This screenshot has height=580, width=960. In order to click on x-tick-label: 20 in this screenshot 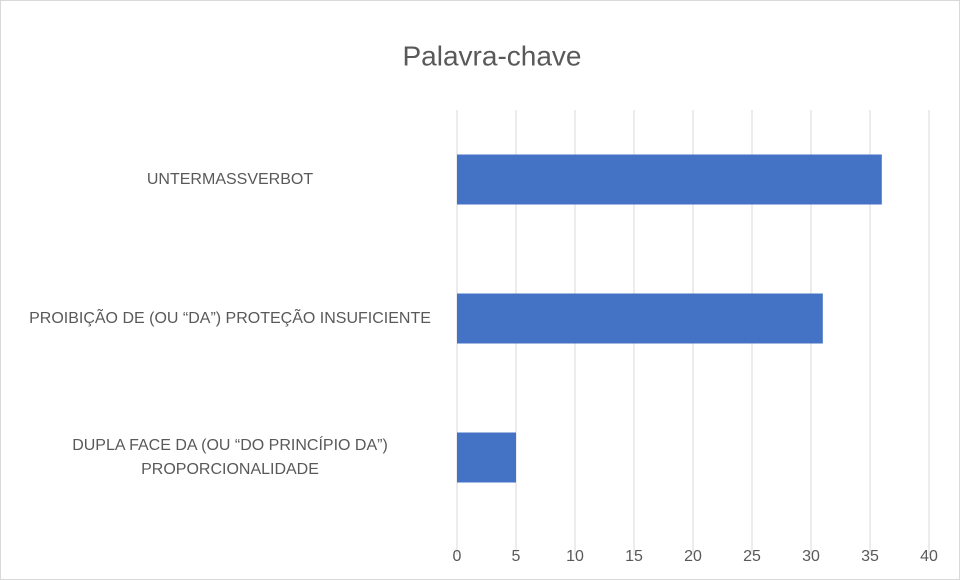, I will do `click(693, 556)`.